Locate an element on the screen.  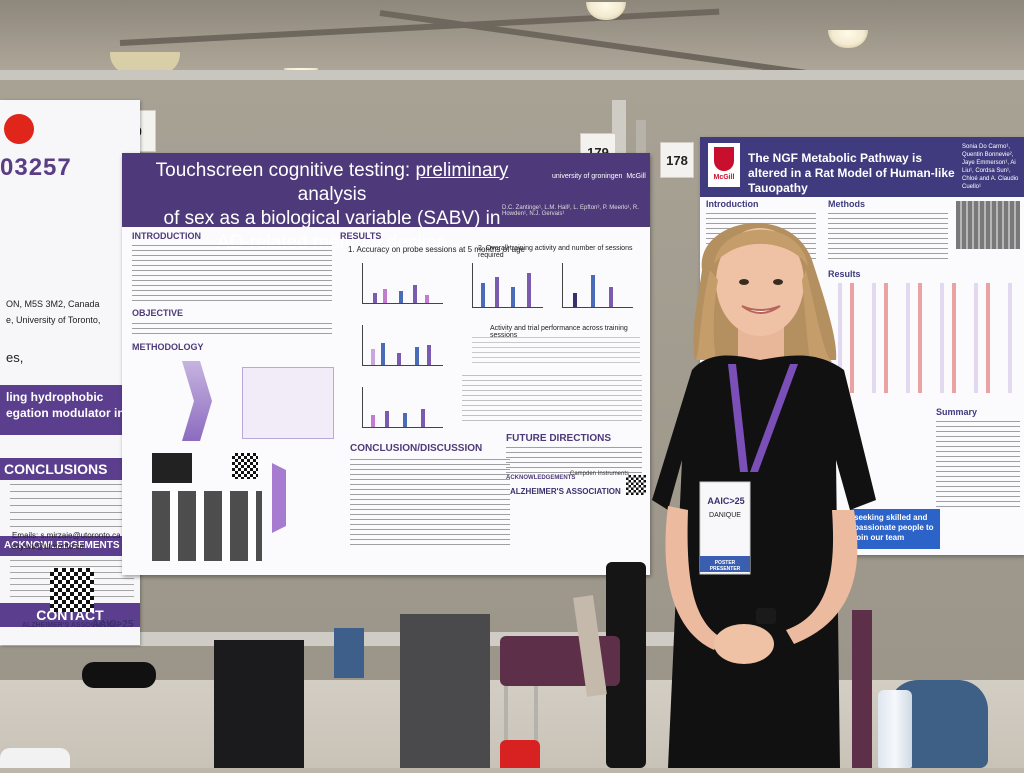
methodology-flow is located at coordinates (288, 403).